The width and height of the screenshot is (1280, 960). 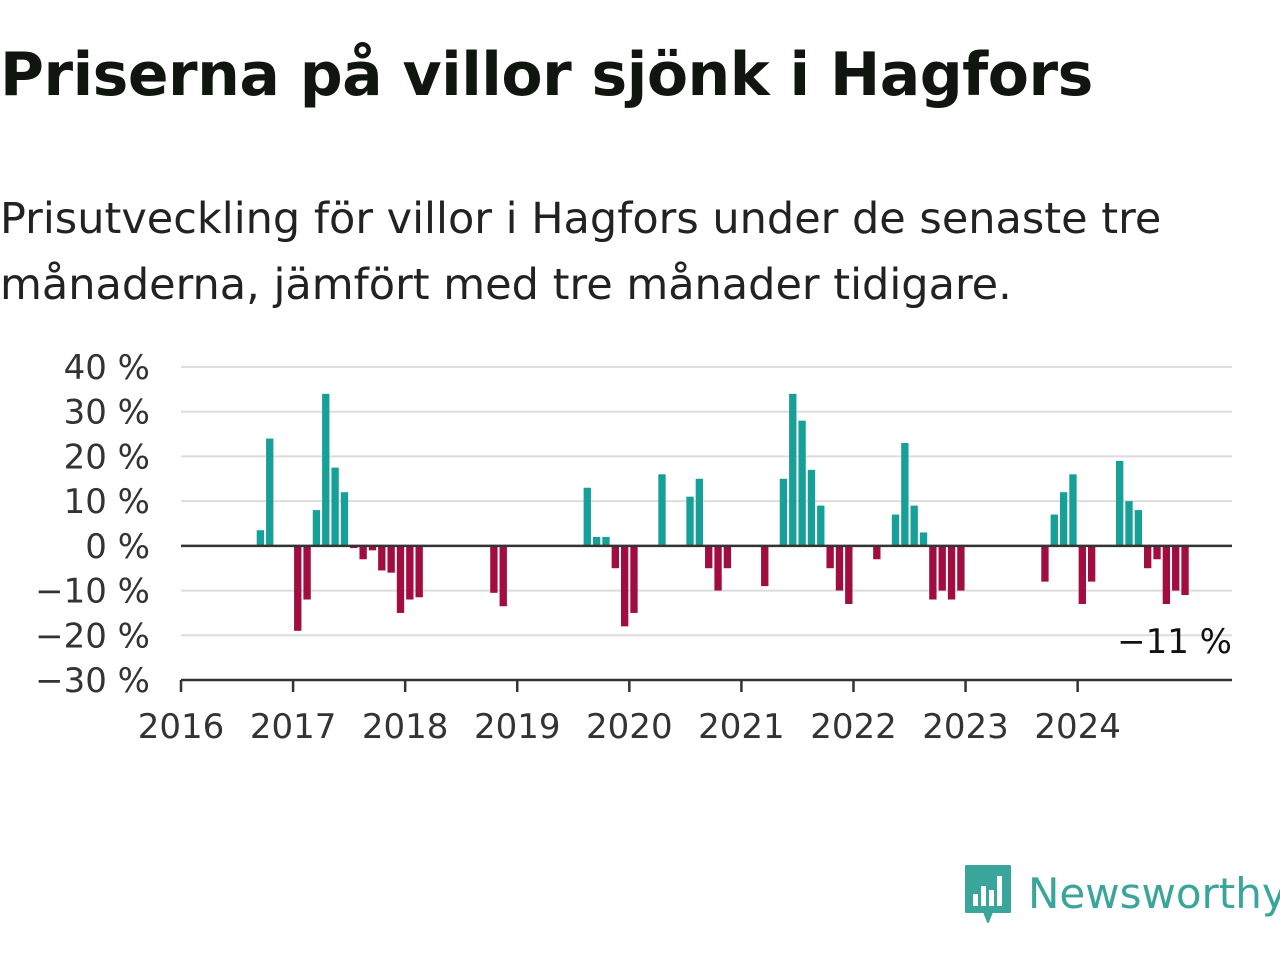 What do you see at coordinates (181, 727) in the screenshot?
I see `x-tick-label: 2016` at bounding box center [181, 727].